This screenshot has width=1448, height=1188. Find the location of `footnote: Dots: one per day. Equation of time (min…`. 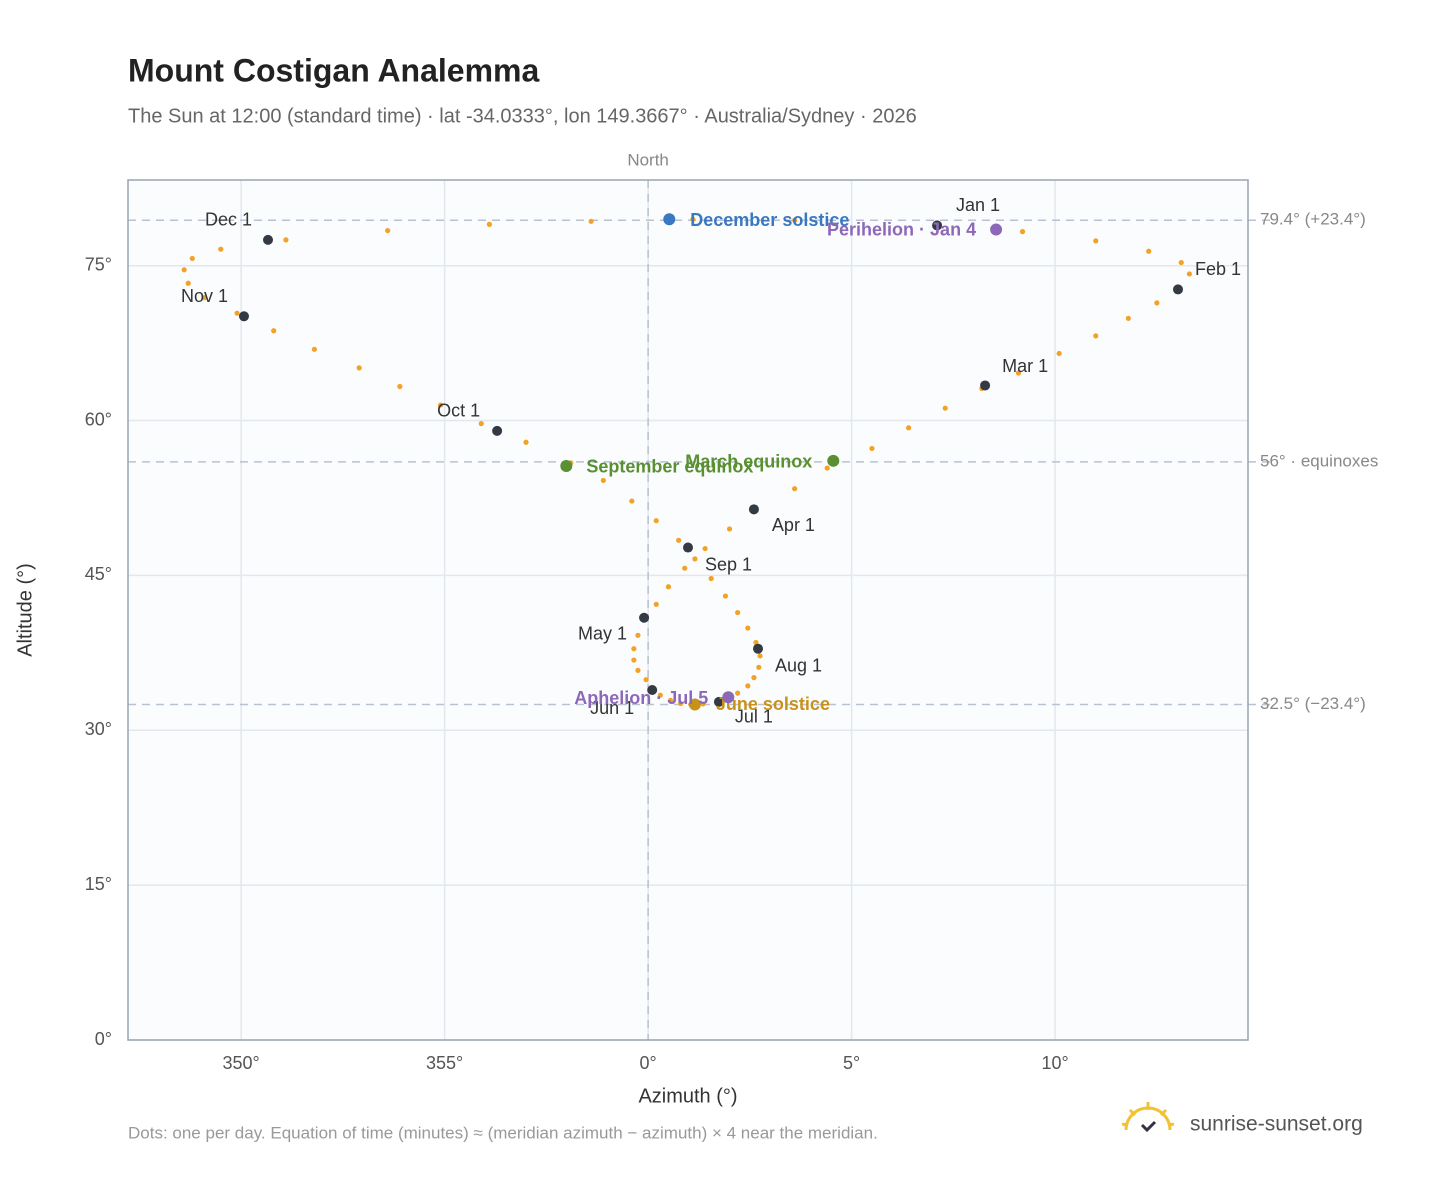

footnote: Dots: one per day. Equation of time (min… is located at coordinates (503, 1132).